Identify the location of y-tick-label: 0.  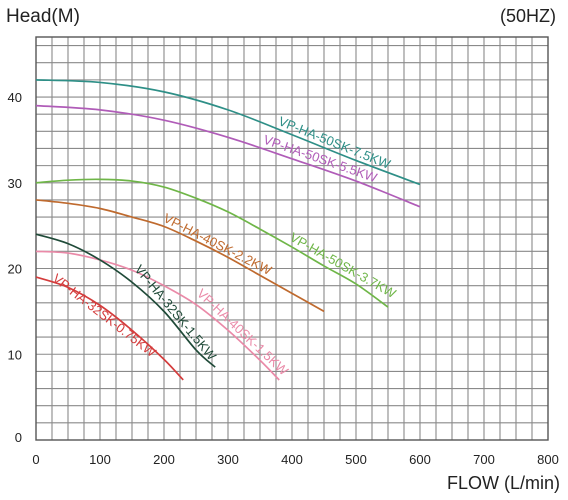
(18, 437).